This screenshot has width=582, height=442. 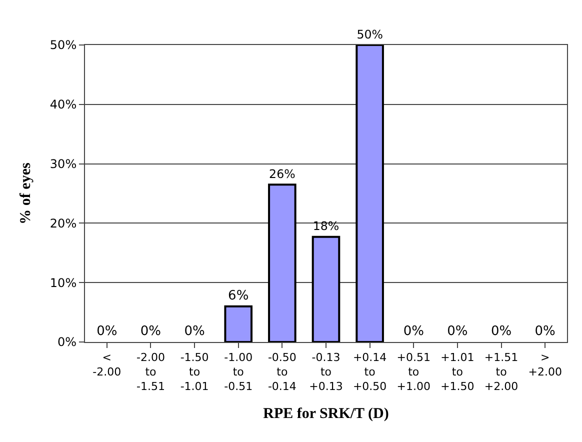 I want to click on x-tick-label: +1.51 to +2.00, so click(x=501, y=372).